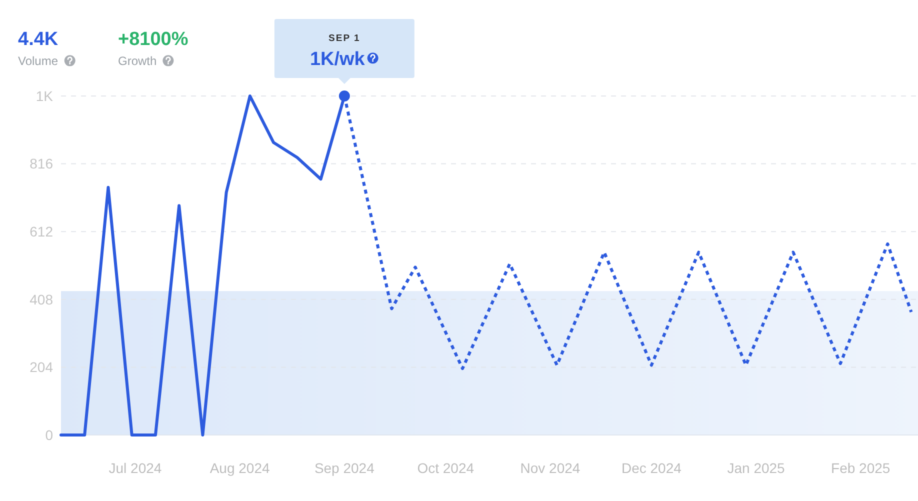 The width and height of the screenshot is (918, 501). I want to click on x-tick-label: Aug 2024, so click(240, 468).